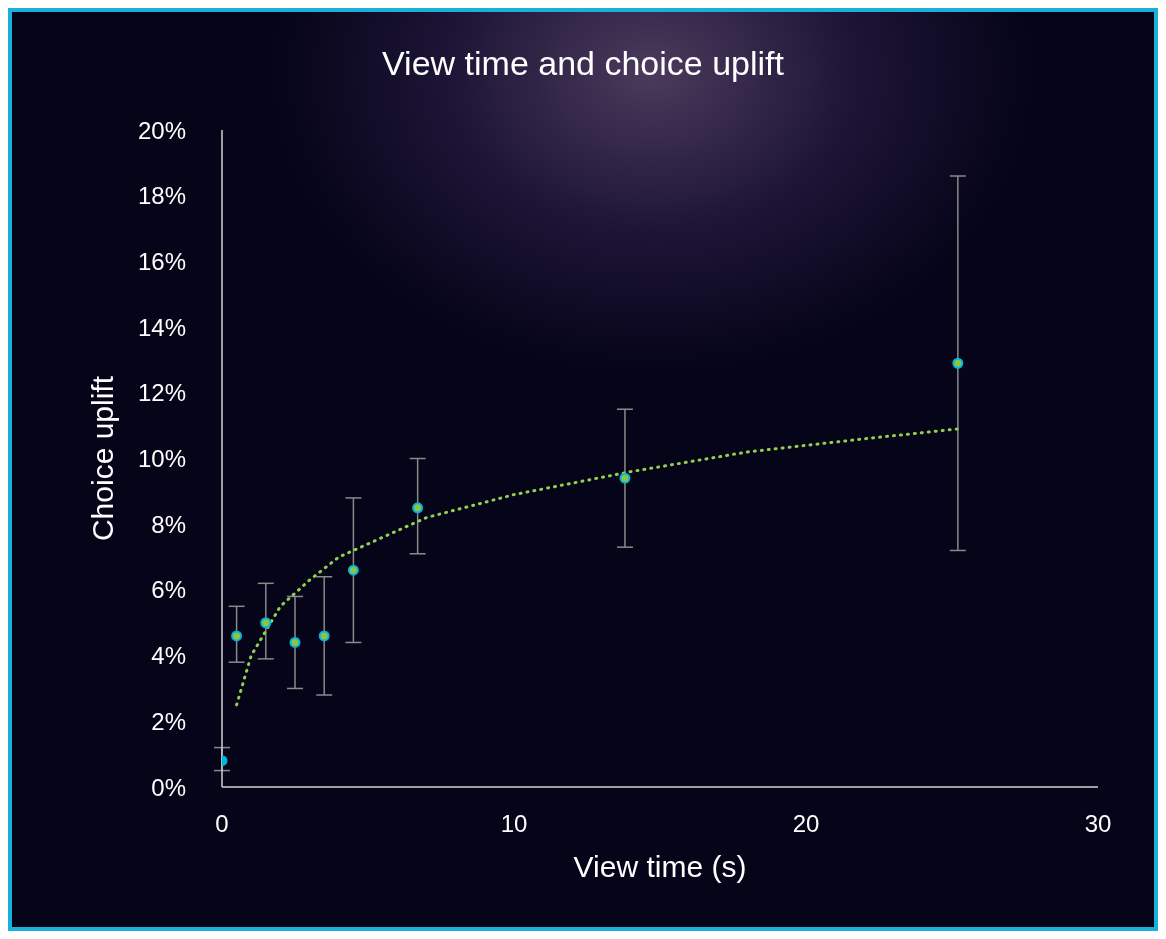 This screenshot has width=1166, height=939. Describe the element at coordinates (168, 590) in the screenshot. I see `y-tick-label: 6%` at that location.